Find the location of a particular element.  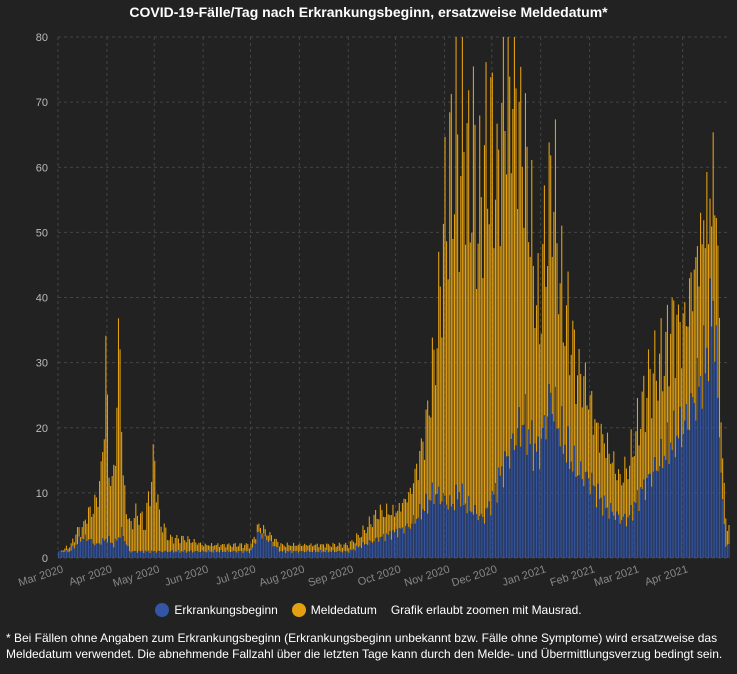

y-tick-label: 60 is located at coordinates (42, 168).